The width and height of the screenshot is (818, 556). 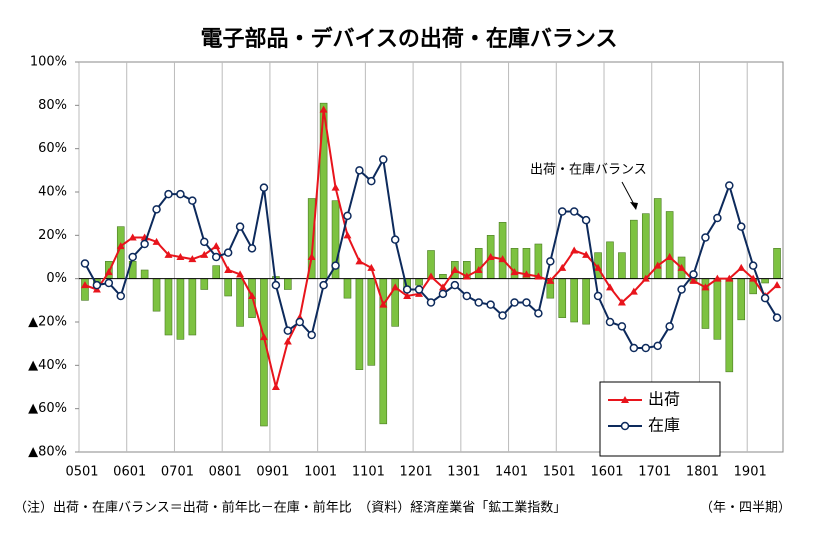 I want to click on x-tick-label: 1001, so click(x=320, y=472).